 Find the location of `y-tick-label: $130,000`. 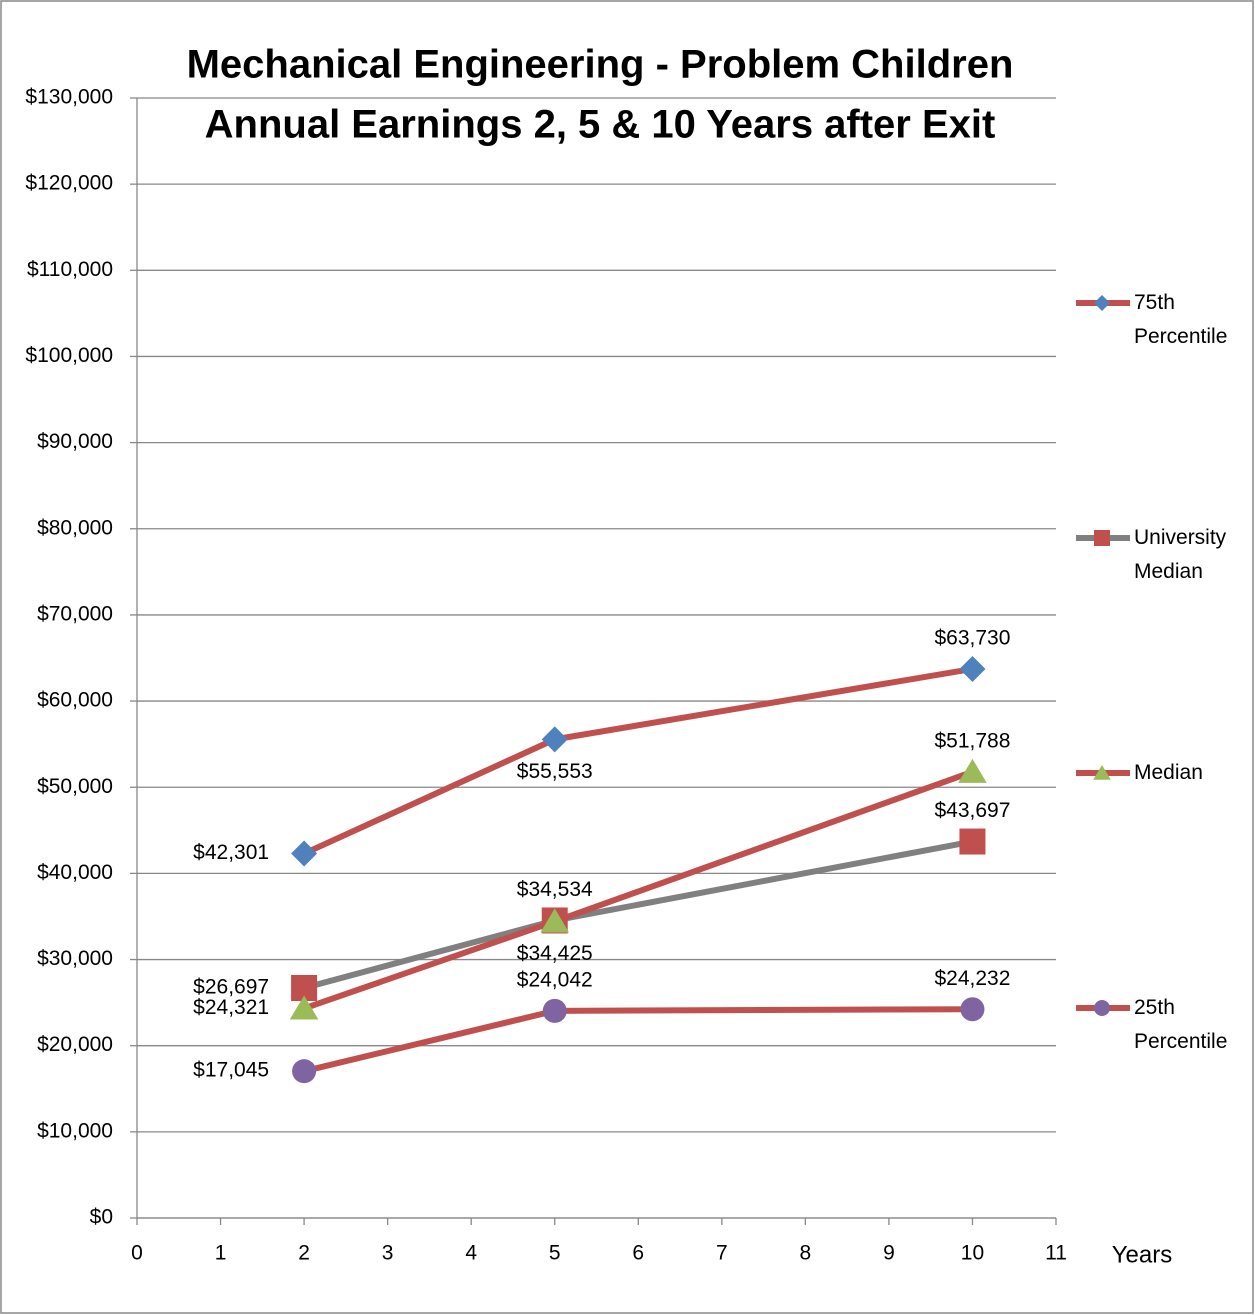

y-tick-label: $130,000 is located at coordinates (69, 97).